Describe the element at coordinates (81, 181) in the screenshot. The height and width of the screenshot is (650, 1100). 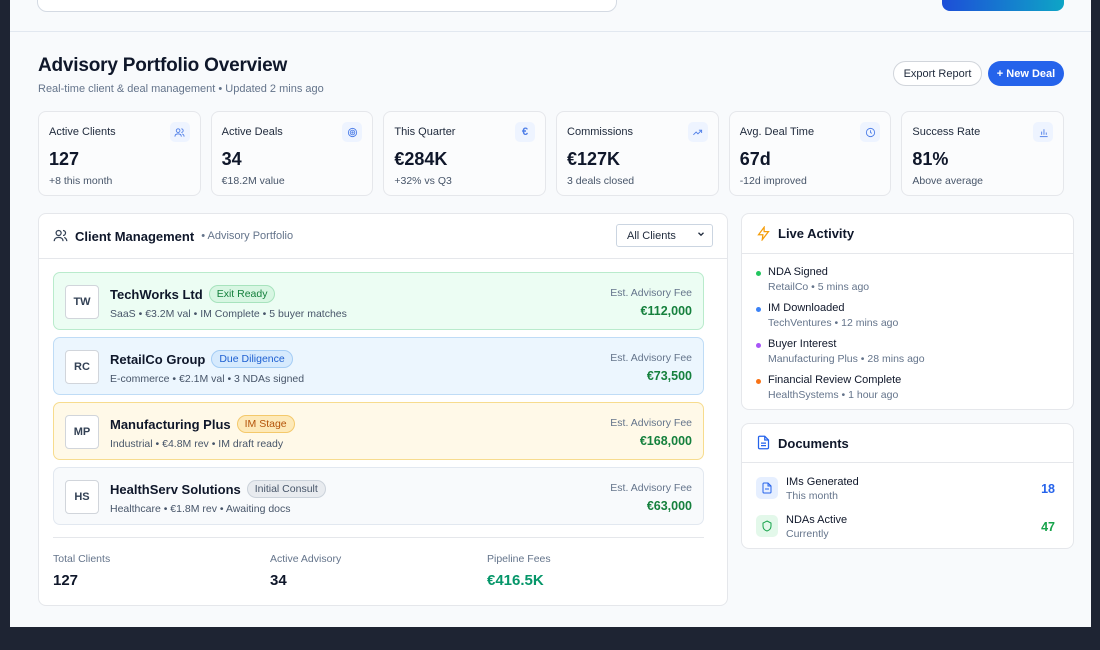
I see `stat-sub: +8 this month` at that location.